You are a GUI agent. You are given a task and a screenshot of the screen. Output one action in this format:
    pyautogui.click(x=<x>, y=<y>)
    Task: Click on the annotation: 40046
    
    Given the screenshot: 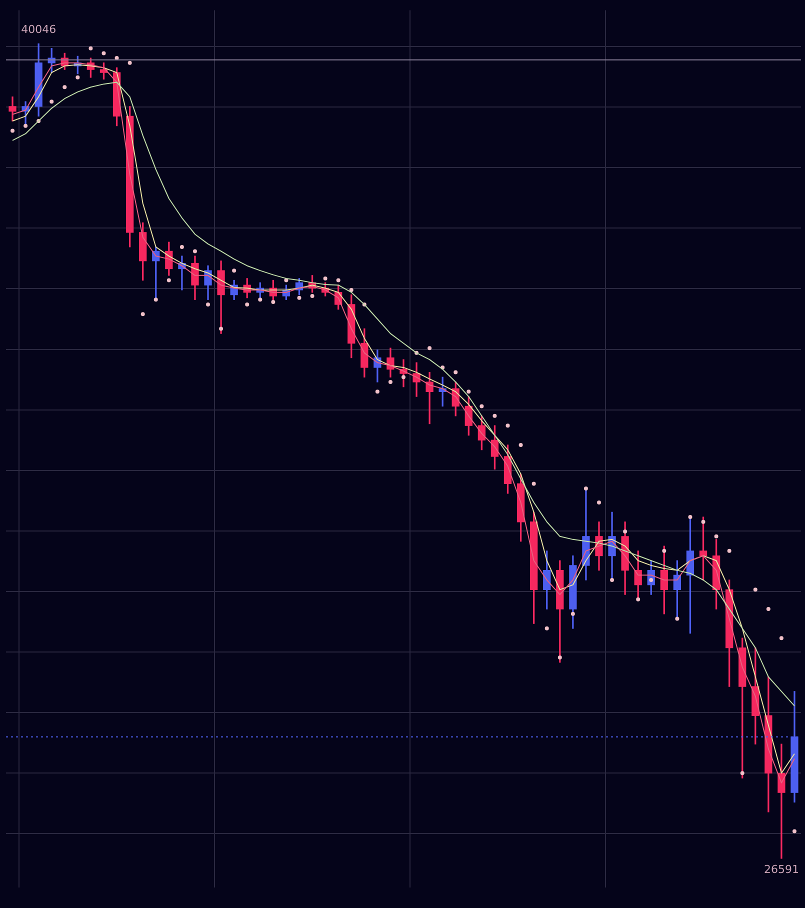 What is the action you would take?
    pyautogui.click(x=38, y=29)
    